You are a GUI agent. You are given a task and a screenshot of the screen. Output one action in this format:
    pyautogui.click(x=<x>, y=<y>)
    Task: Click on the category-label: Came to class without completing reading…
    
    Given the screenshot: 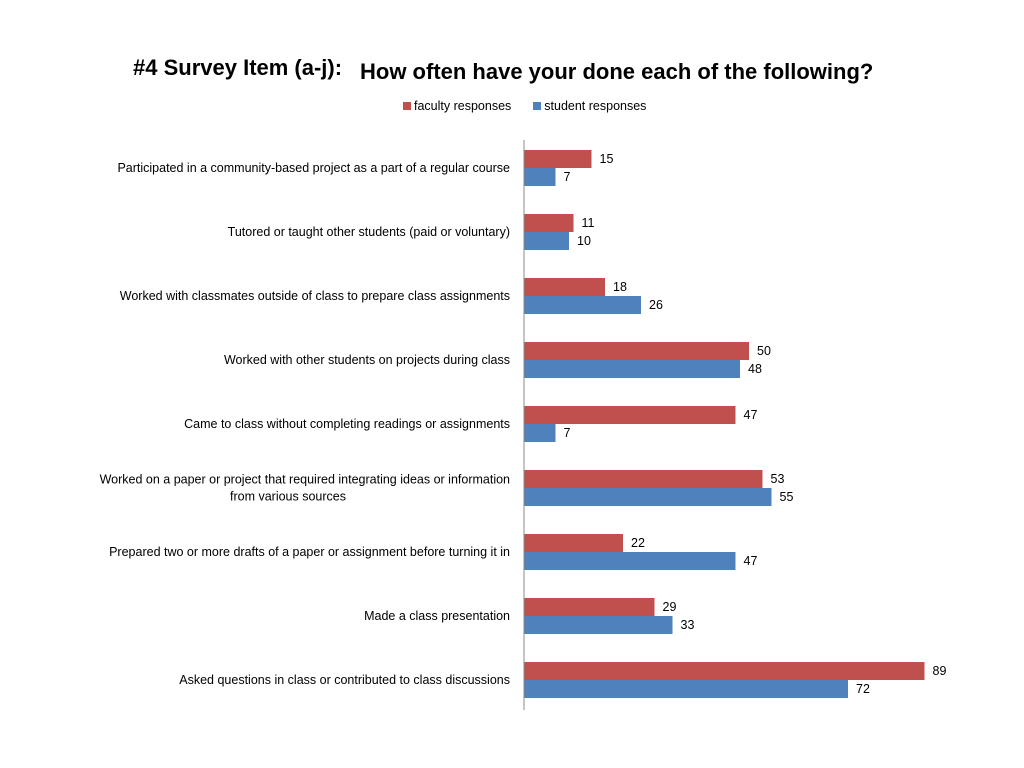 What is the action you would take?
    pyautogui.click(x=347, y=424)
    